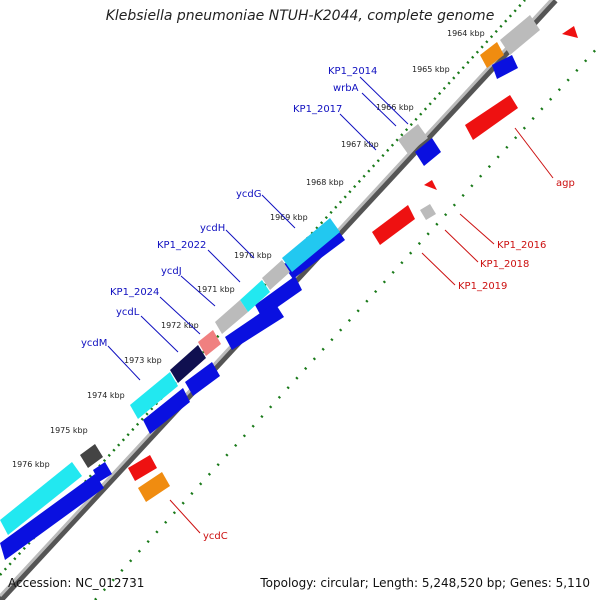 The width and height of the screenshot is (600, 600). Describe the element at coordinates (142, 468) in the screenshot. I see `gene-red-small` at that location.